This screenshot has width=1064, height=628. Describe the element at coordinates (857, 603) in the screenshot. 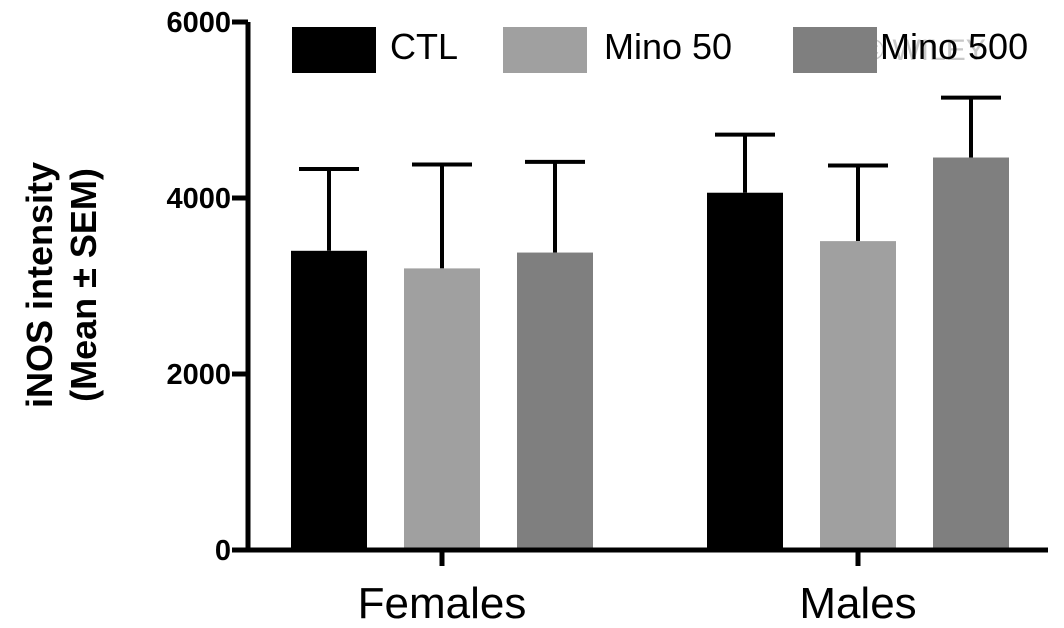

I see `x-category-label: Males` at that location.